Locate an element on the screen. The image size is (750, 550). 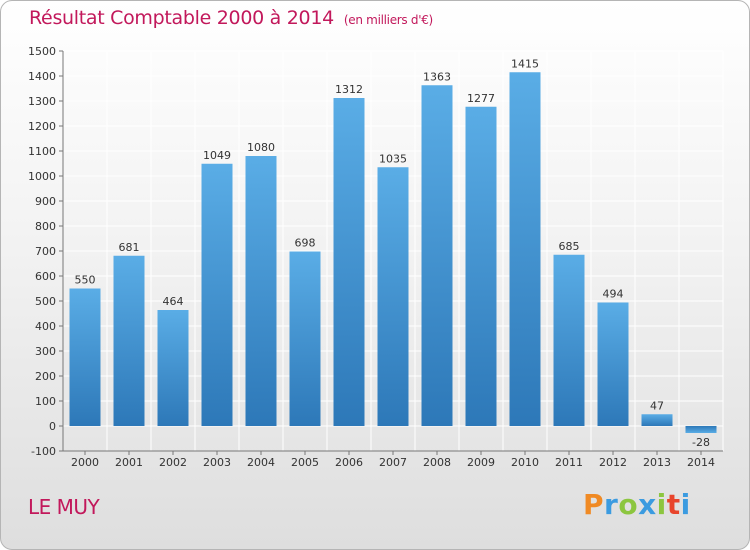
logo-letter: t is located at coordinates (673, 504).